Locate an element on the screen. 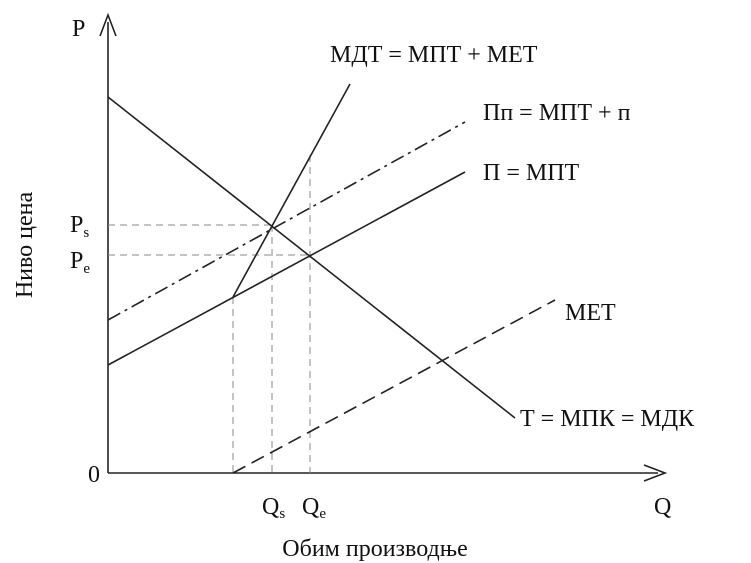 This screenshot has width=751, height=563. x-symbol: Q is located at coordinates (662, 507).